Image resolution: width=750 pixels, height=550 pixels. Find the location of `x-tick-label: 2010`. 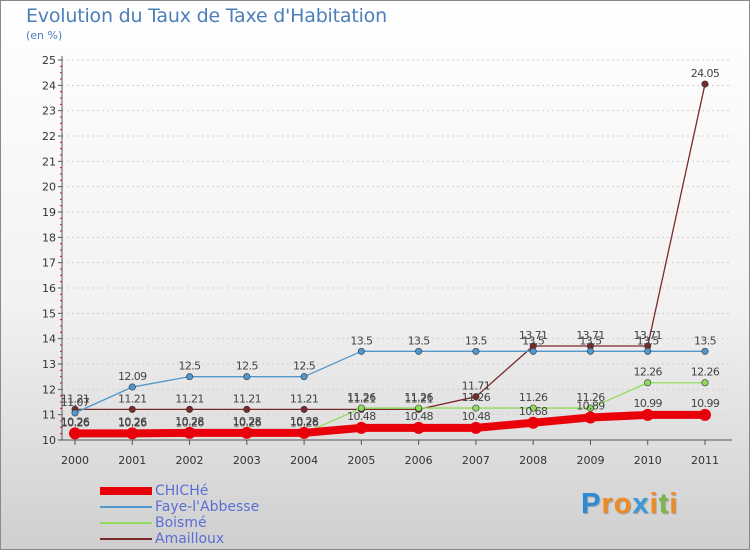

x-tick-label: 2010 is located at coordinates (648, 460).